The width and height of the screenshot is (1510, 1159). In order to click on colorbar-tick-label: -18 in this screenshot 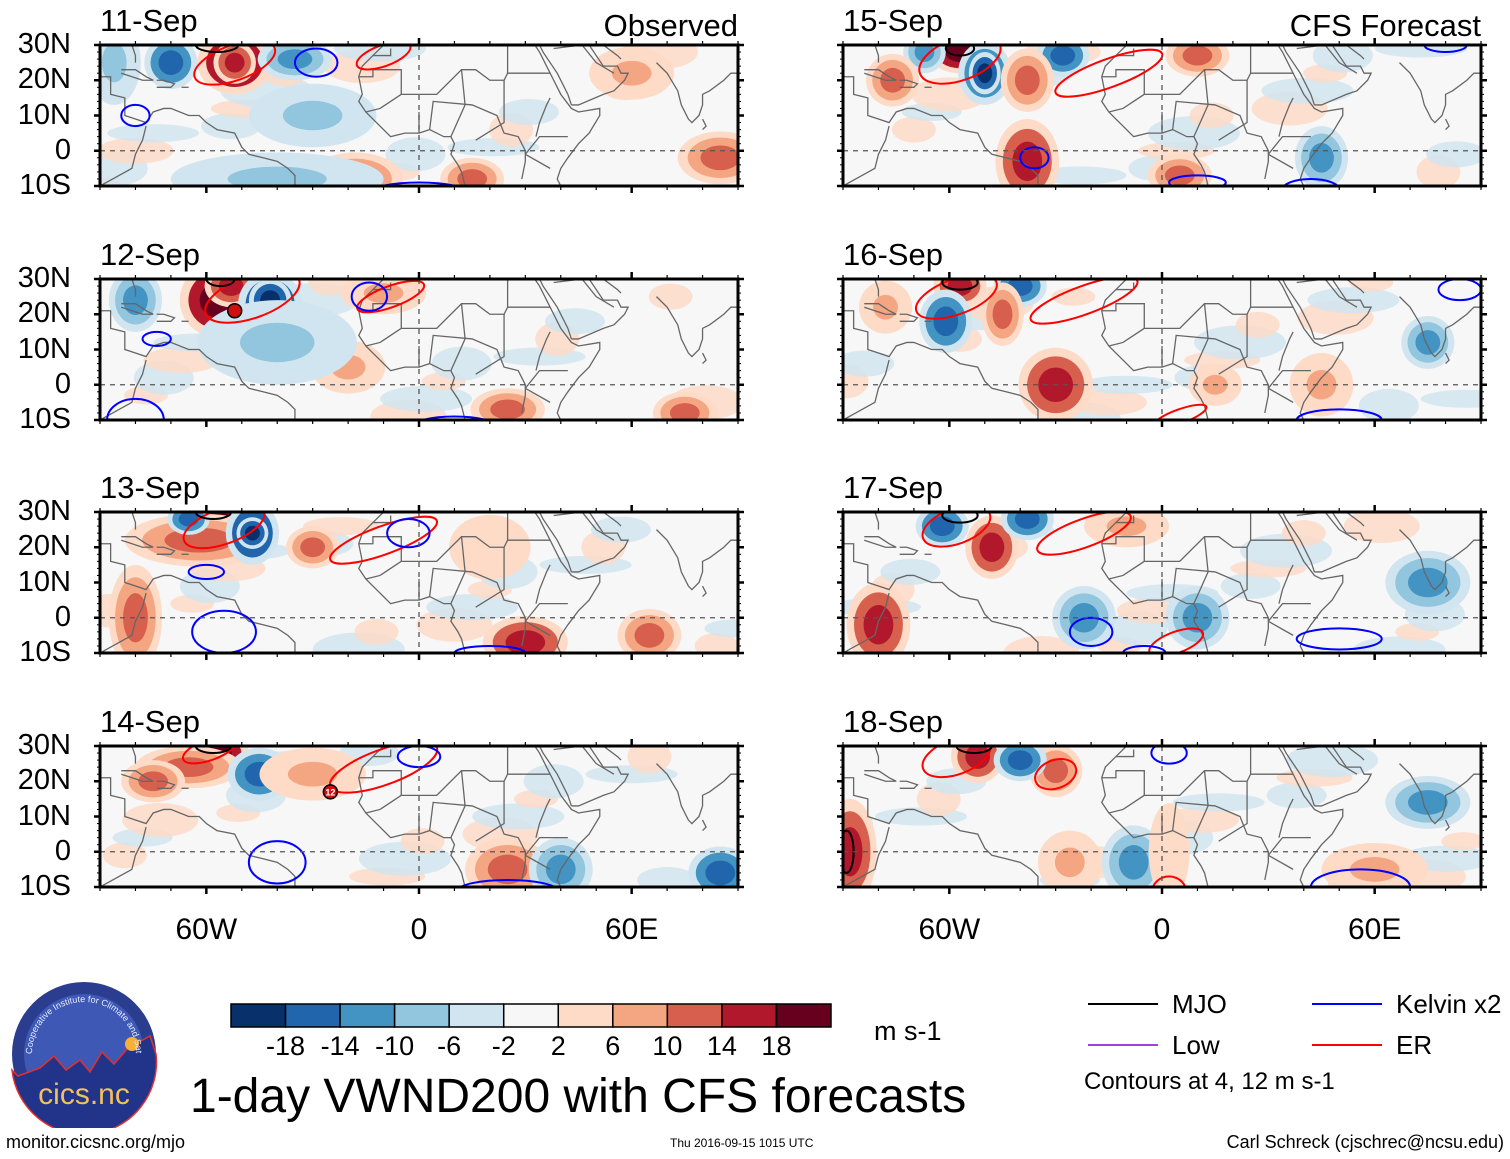, I will do `click(286, 1046)`.